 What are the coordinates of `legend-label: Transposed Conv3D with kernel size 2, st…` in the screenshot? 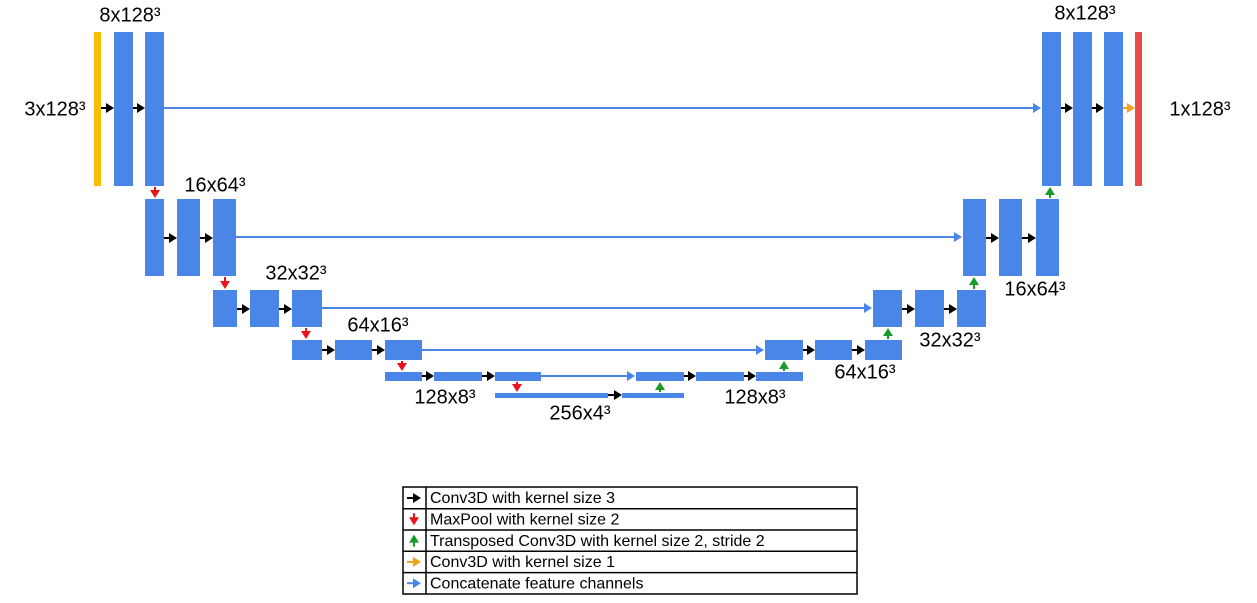 It's located at (597, 541).